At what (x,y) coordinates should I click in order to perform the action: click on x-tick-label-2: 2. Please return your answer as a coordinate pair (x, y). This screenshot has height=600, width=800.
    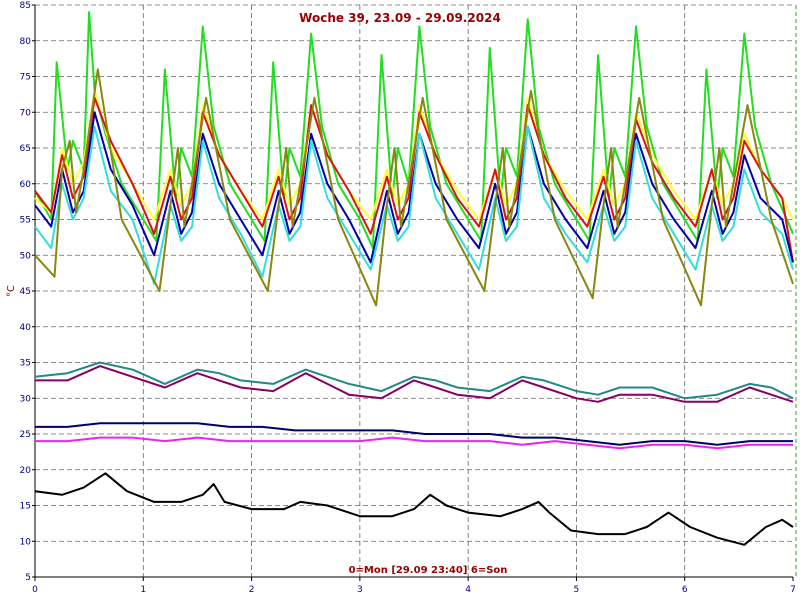
    Looking at the image, I should click on (252, 590).